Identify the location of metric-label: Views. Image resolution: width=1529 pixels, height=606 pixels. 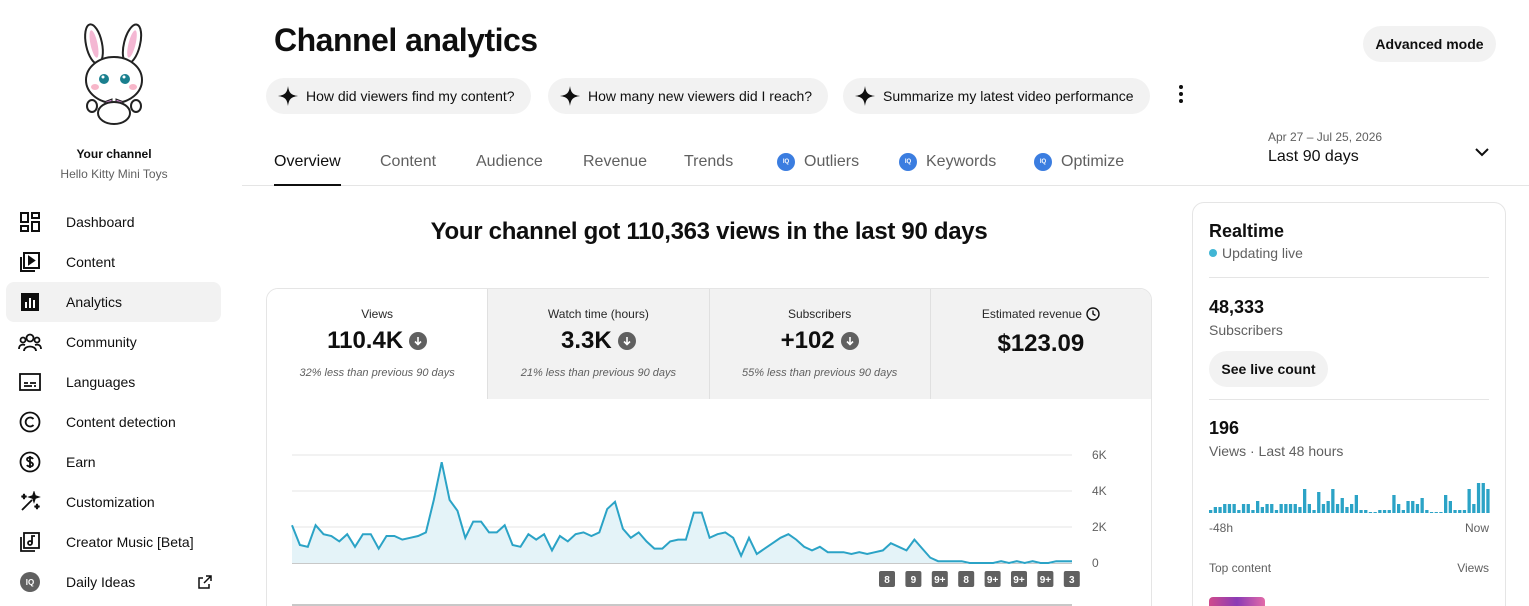
(377, 314).